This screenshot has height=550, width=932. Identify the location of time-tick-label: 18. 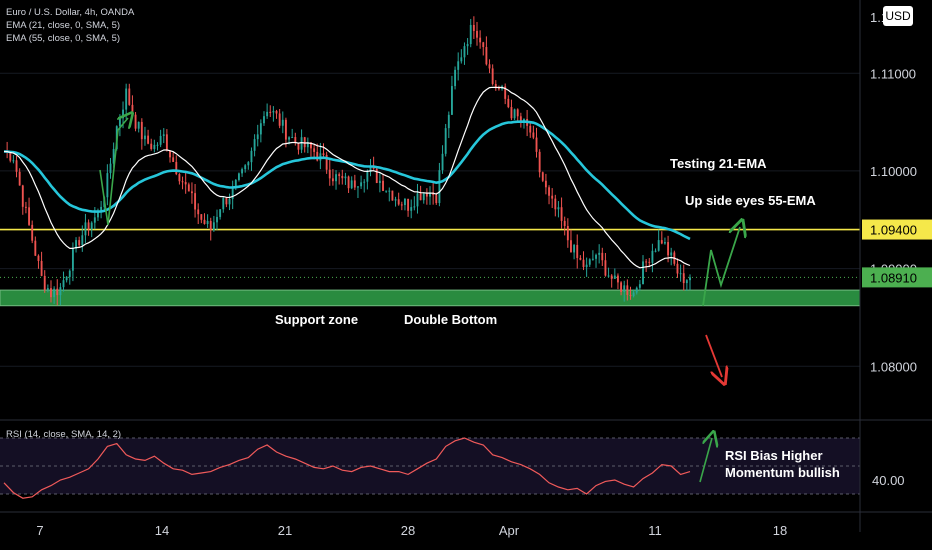
(780, 530).